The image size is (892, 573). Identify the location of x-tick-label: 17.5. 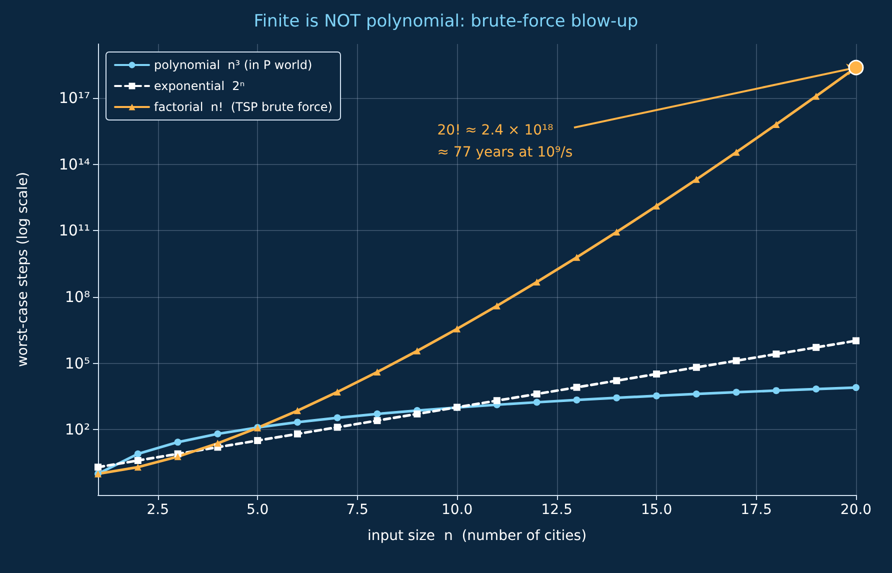
(756, 510).